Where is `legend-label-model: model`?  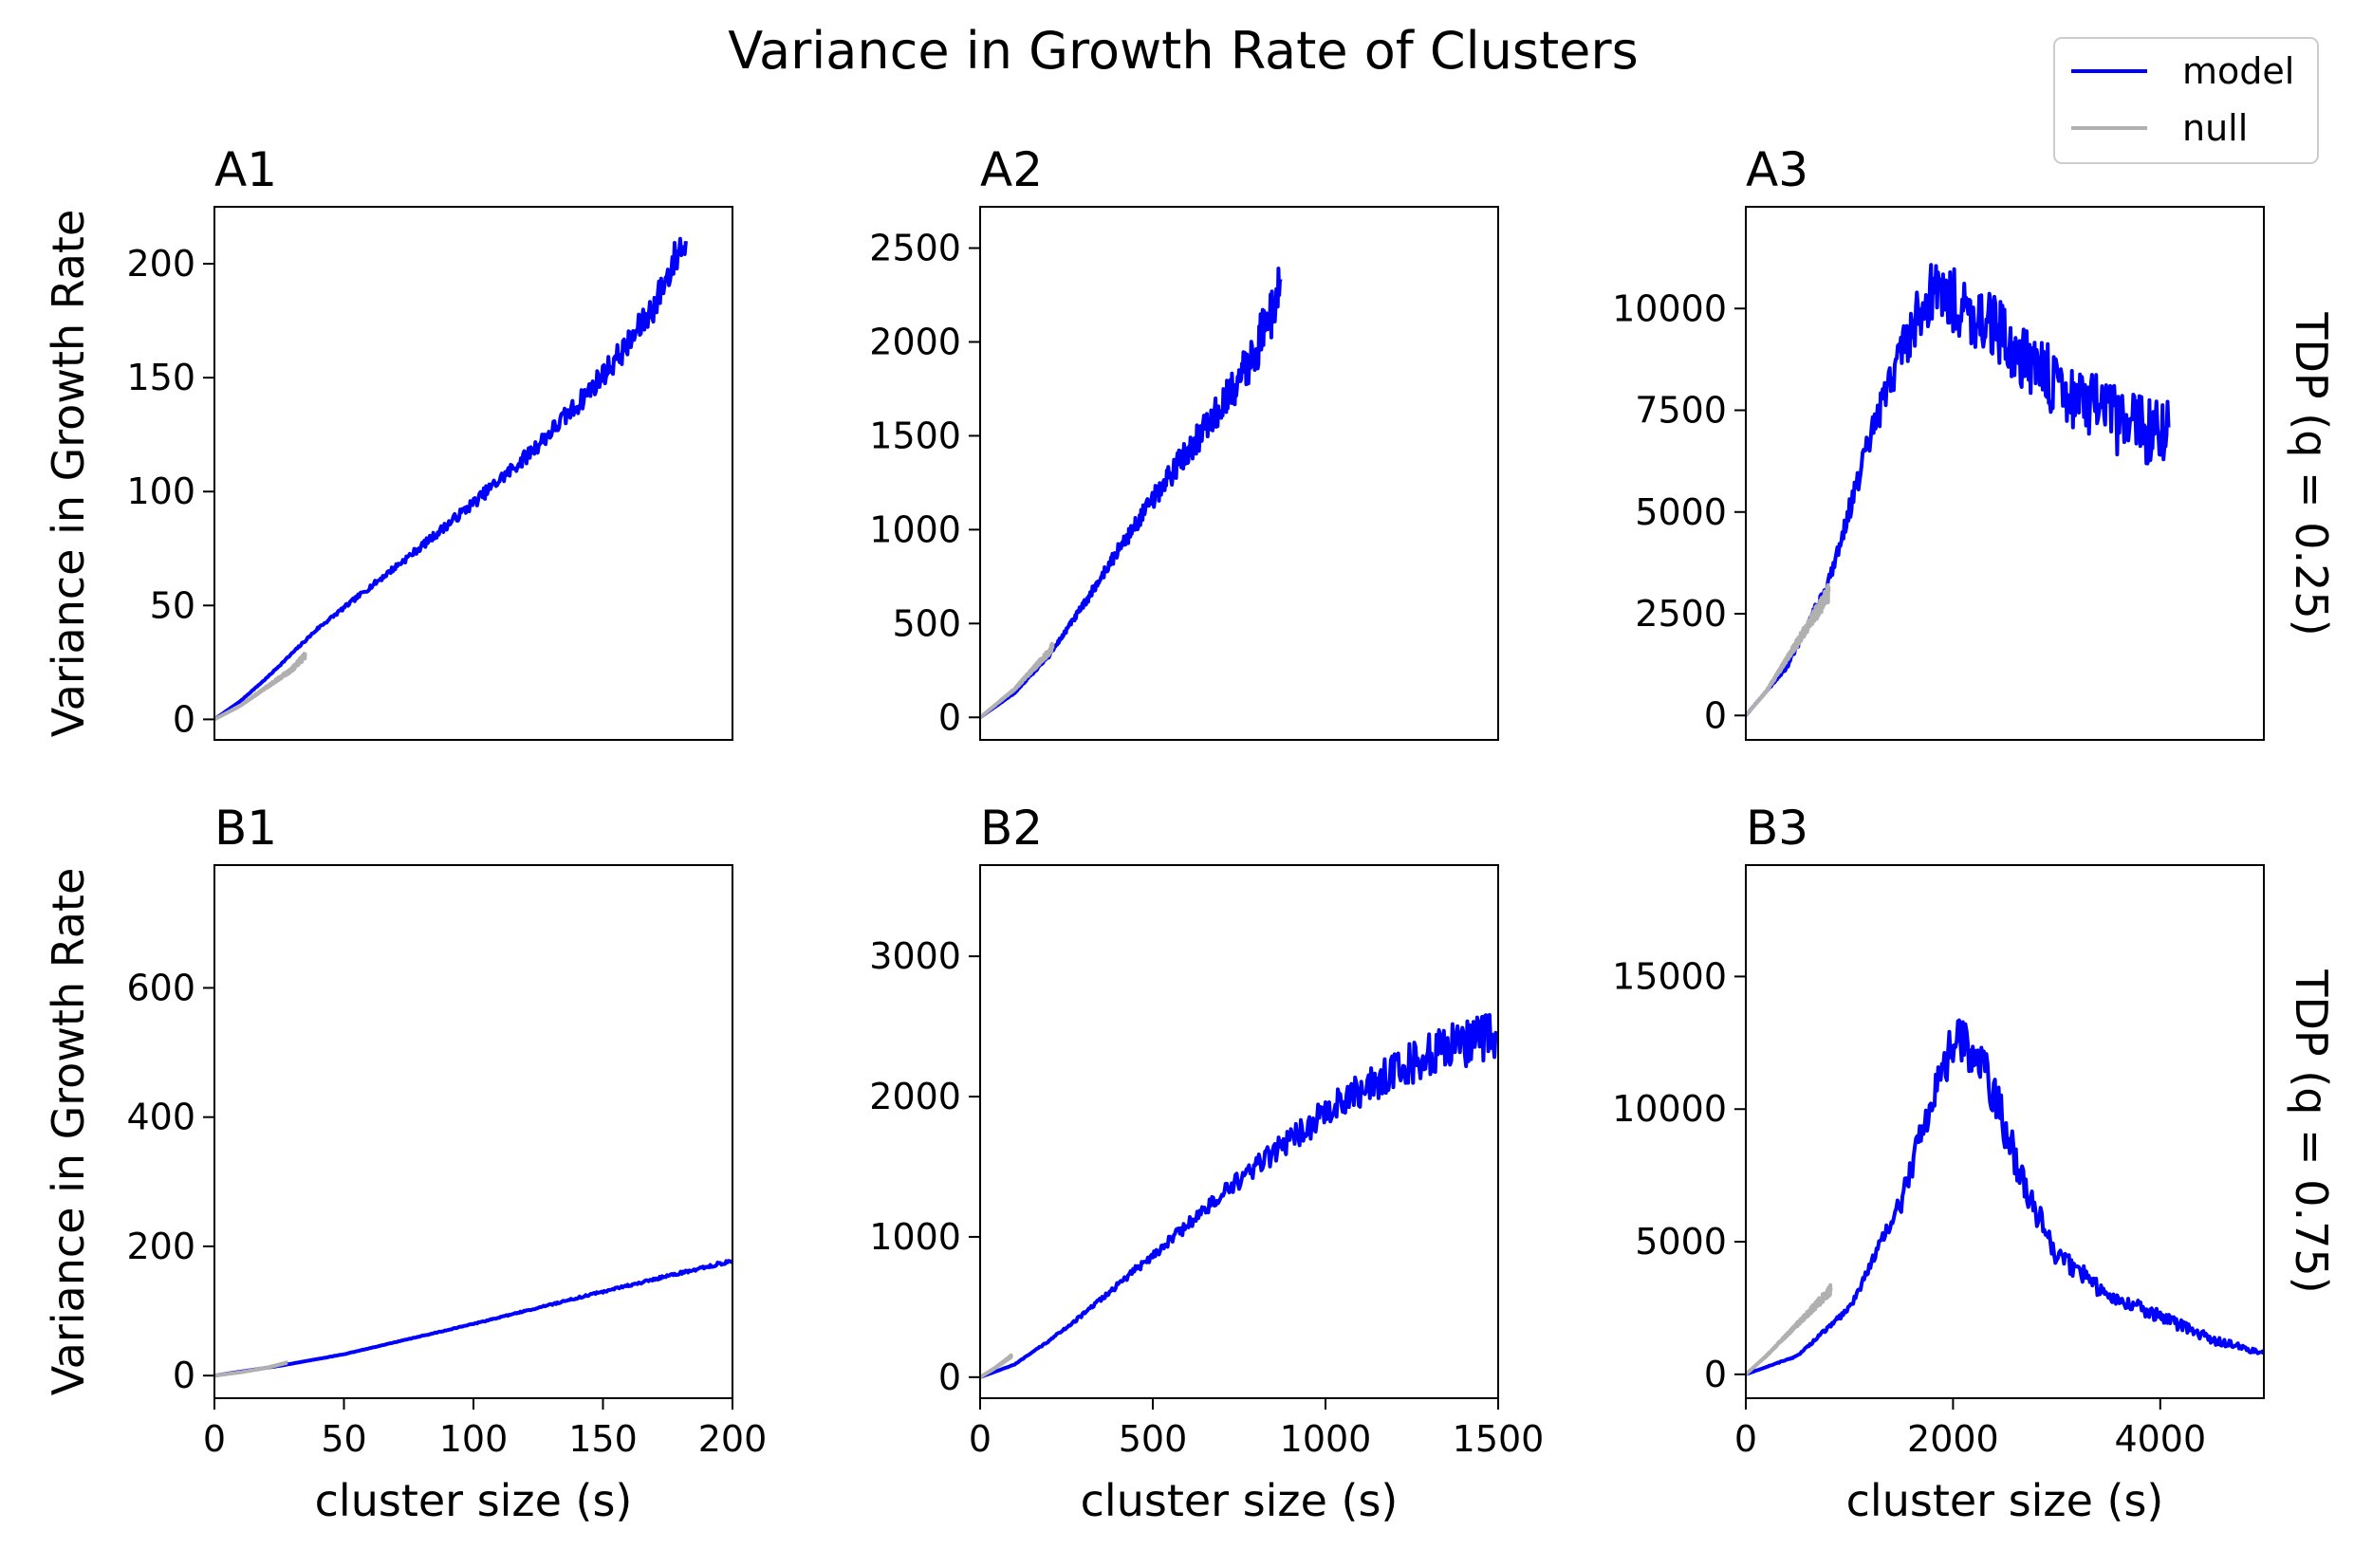
legend-label-model: model is located at coordinates (2238, 71).